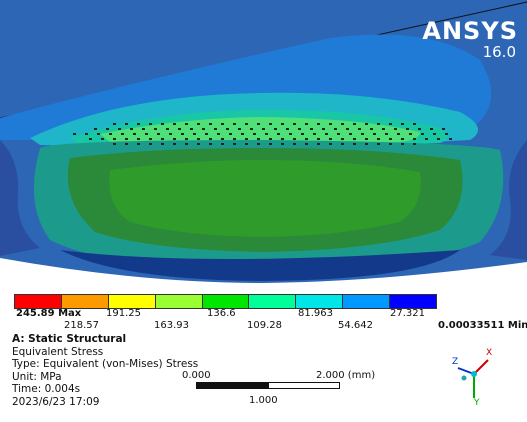 The image size is (527, 422). I want to click on legend-value: 81.963, so click(315, 313).